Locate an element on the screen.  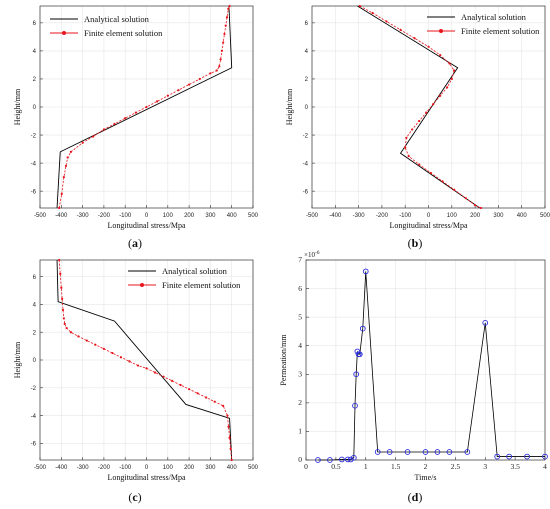
y-tick-label: -6 is located at coordinates (34, 192).